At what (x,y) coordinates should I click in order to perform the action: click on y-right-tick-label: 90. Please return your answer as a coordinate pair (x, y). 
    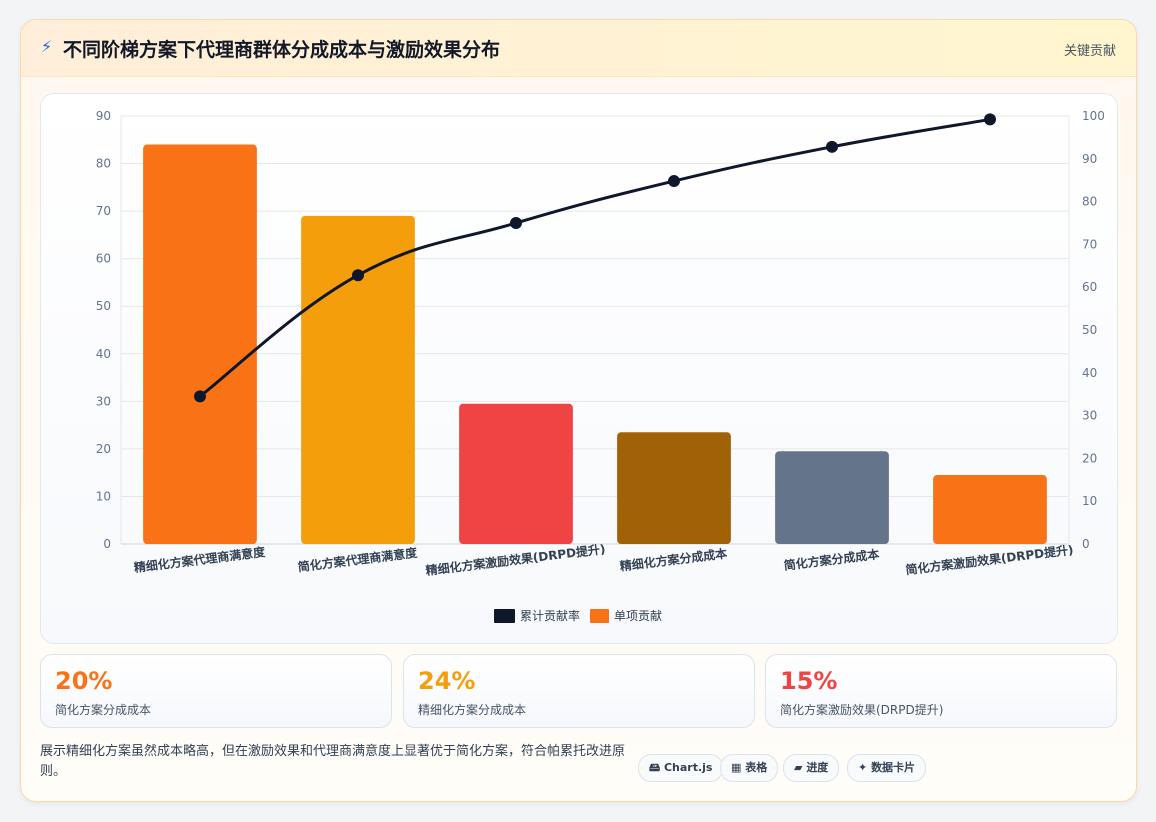
    Looking at the image, I should click on (1089, 159).